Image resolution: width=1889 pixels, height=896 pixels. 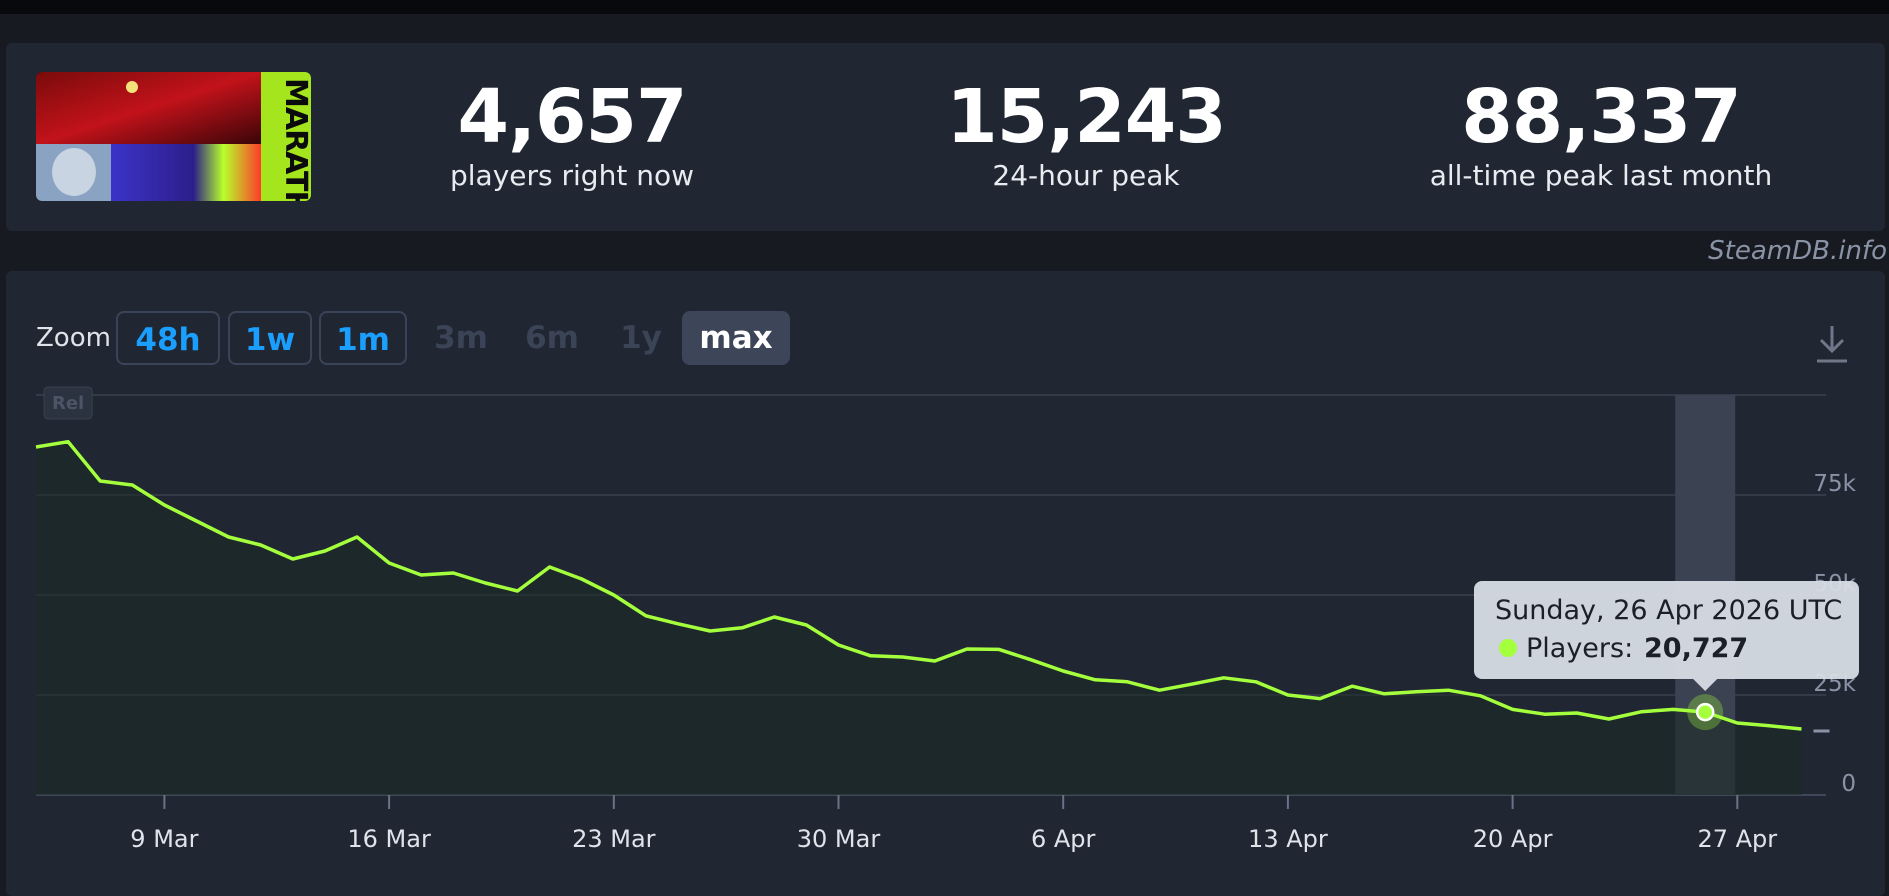 I want to click on zoom-1m-button: 1m, so click(x=363, y=338).